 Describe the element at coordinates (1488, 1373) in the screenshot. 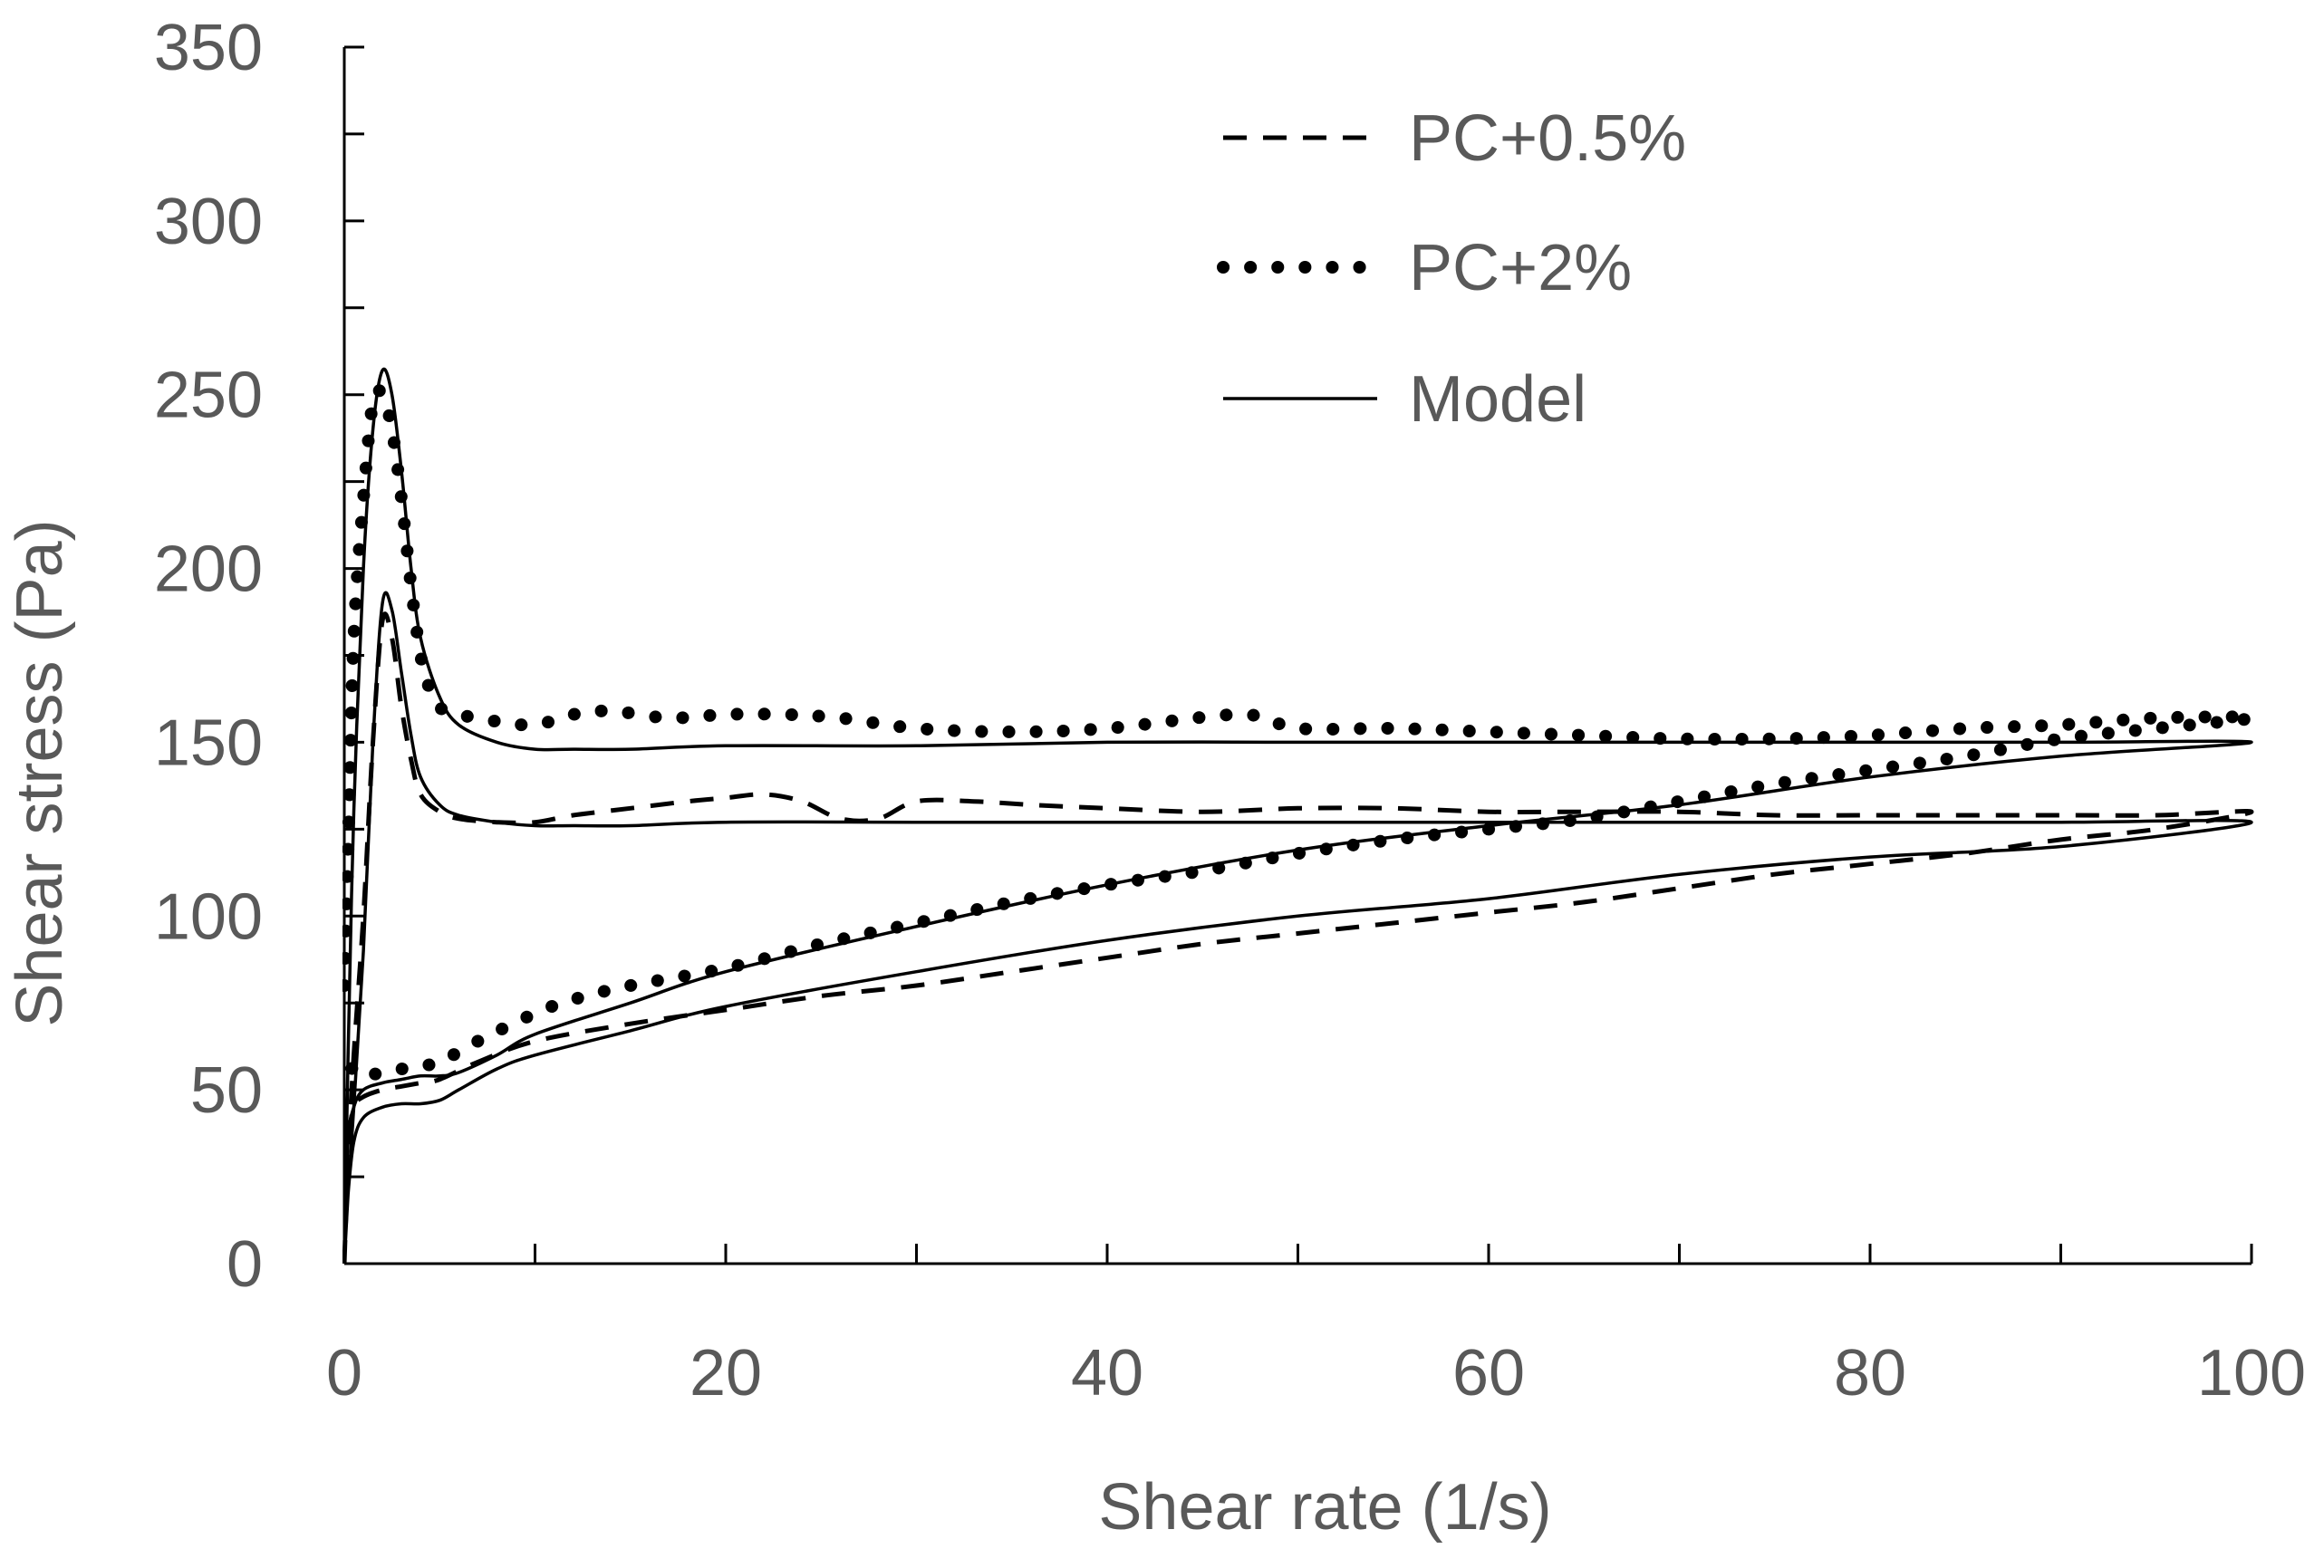

I see `x-tick-label: 60` at that location.